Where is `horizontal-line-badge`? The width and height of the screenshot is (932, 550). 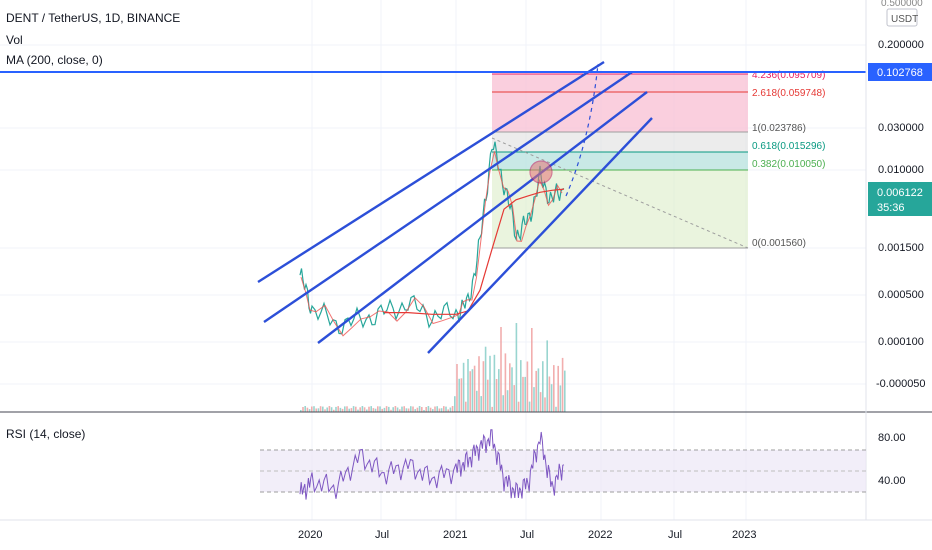
horizontal-line-badge is located at coordinates (900, 72).